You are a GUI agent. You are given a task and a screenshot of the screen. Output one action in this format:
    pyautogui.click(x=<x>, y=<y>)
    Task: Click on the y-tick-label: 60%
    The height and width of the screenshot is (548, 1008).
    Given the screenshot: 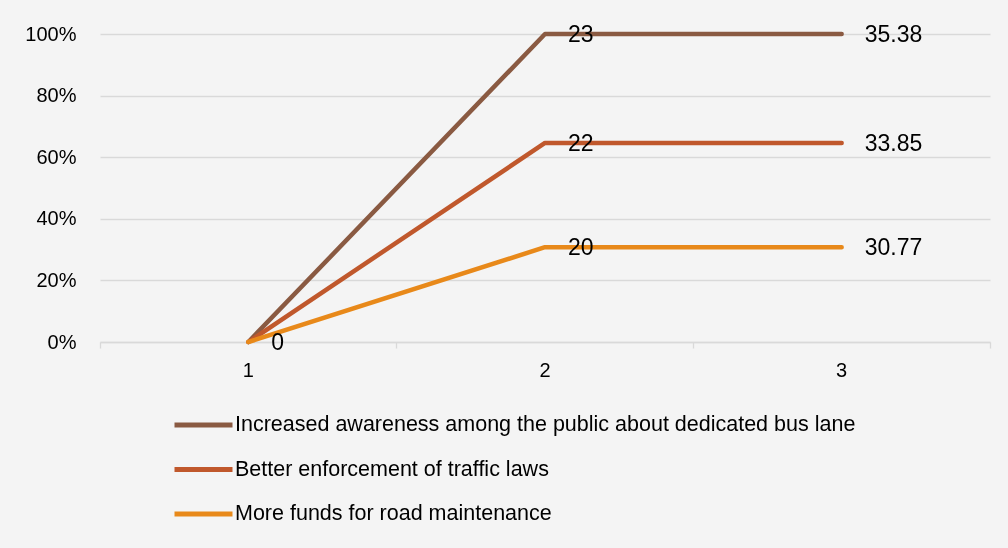 What is the action you would take?
    pyautogui.click(x=56, y=156)
    